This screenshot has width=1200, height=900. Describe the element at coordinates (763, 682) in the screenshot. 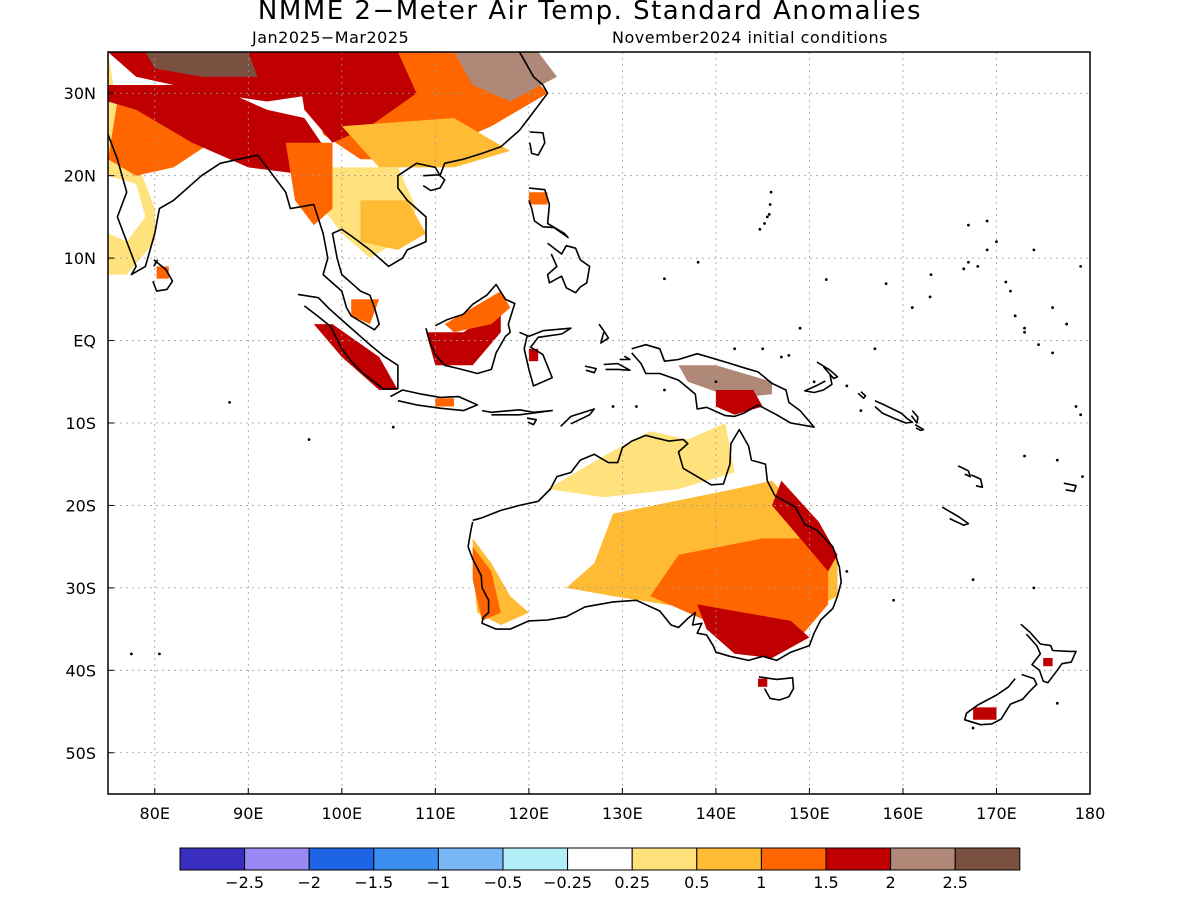

I see `anomaly-region-tasmania` at that location.